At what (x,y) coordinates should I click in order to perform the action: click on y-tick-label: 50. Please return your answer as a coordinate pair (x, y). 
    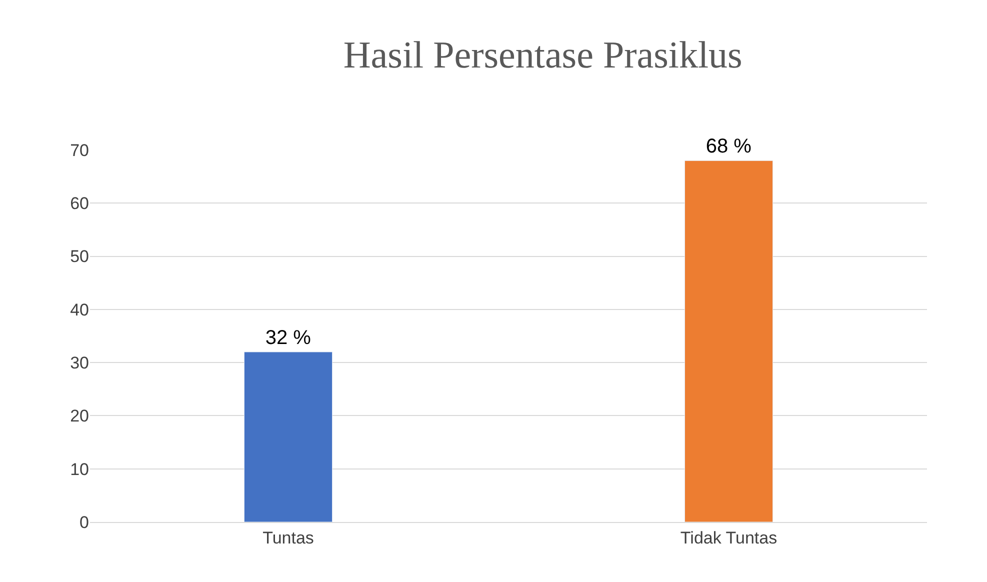
    Looking at the image, I should click on (79, 256).